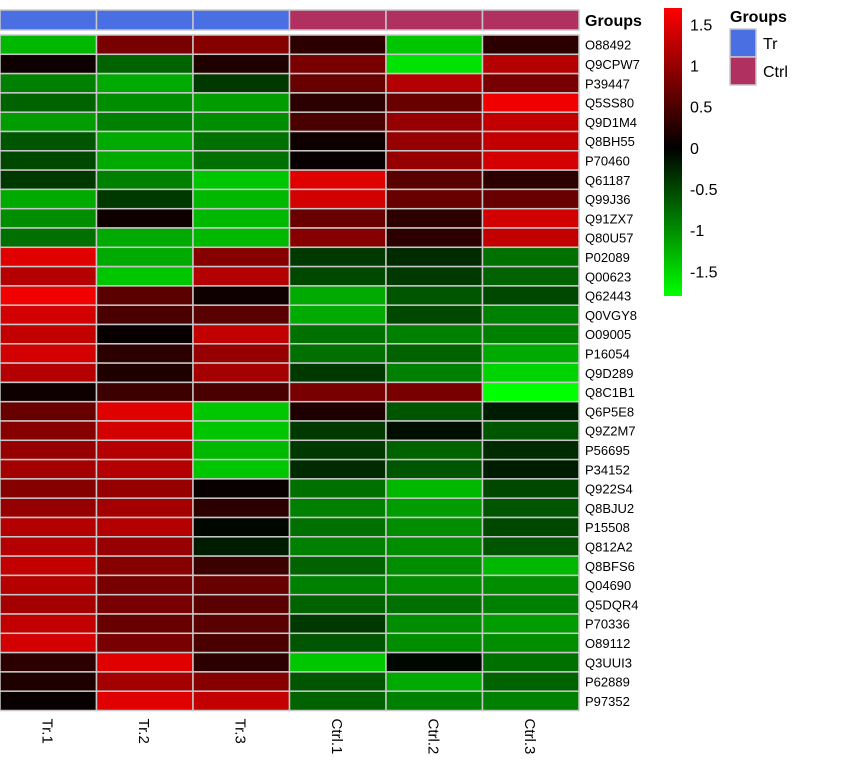 Image resolution: width=862 pixels, height=777 pixels. I want to click on row-label: Q812A2, so click(609, 546).